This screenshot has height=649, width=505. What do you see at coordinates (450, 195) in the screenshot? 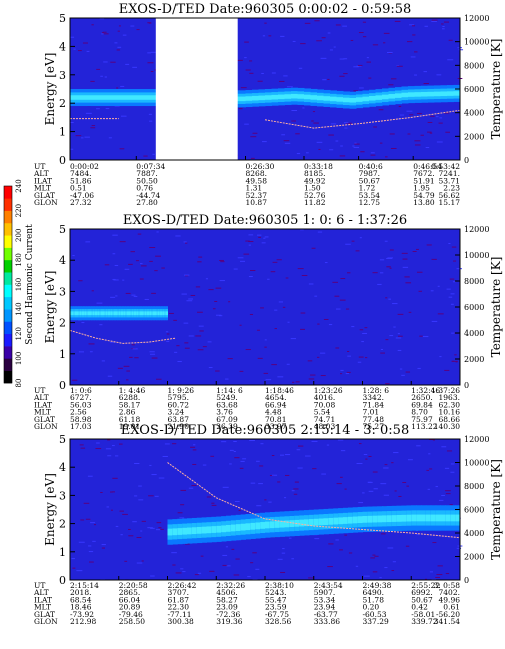
I see `table-cell: 56.62` at bounding box center [450, 195].